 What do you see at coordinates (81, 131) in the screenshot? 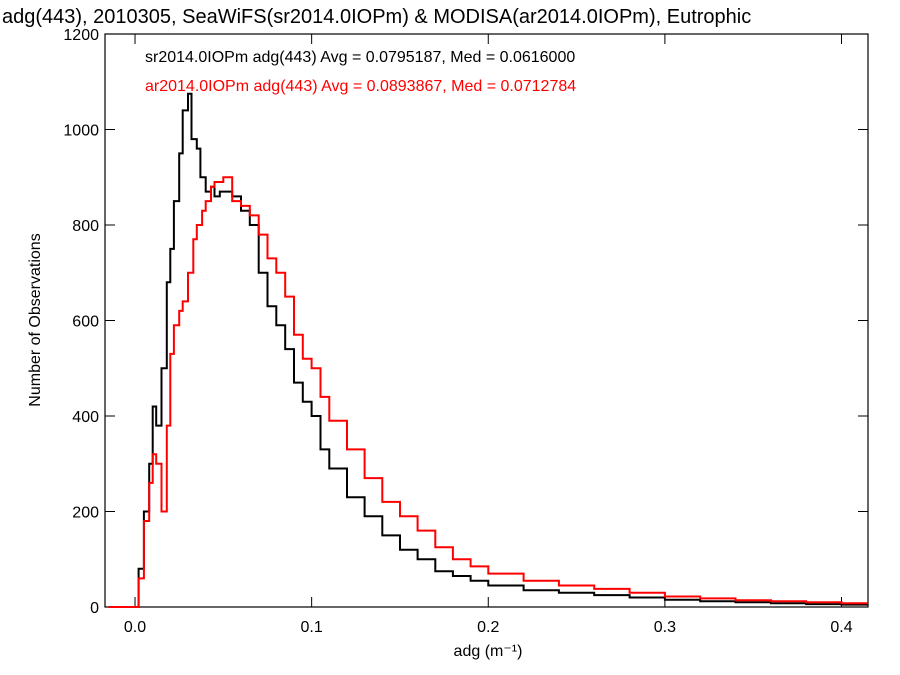
I see `y-tick-label: 1000` at bounding box center [81, 131].